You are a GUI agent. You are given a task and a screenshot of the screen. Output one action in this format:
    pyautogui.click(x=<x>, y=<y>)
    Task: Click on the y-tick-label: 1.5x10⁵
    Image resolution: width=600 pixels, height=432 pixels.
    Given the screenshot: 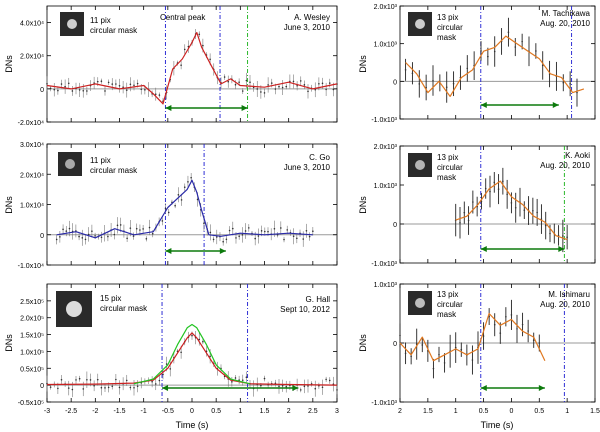 What is the action you would take?
    pyautogui.click(x=32, y=336)
    